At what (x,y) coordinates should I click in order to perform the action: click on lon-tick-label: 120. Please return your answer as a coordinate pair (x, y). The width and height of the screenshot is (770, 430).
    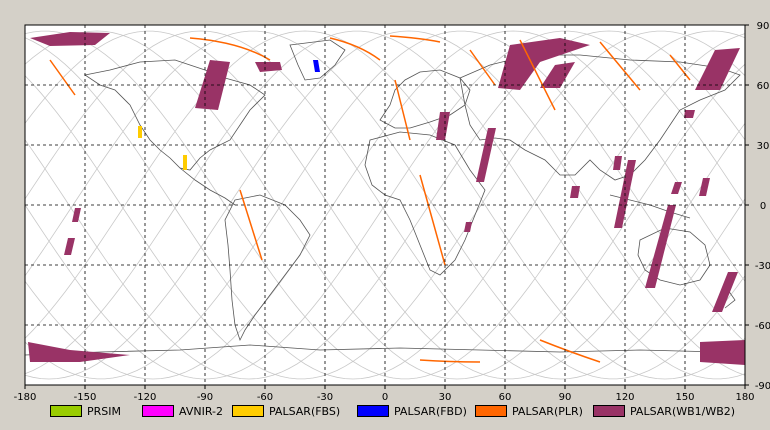
    Looking at the image, I should click on (624, 397).